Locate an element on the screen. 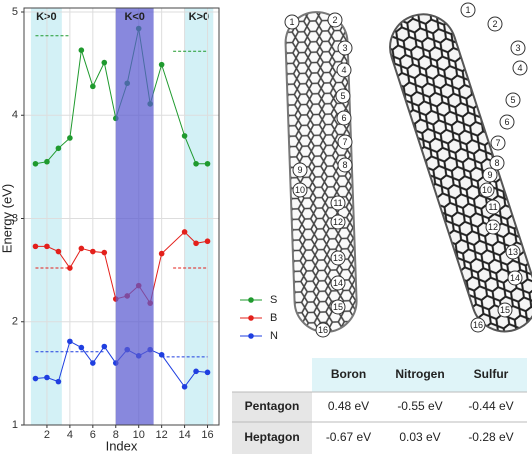 Image resolution: width=532 pixels, height=454 pixels. y-axis-label: Energy (eV) is located at coordinates (7, 218).